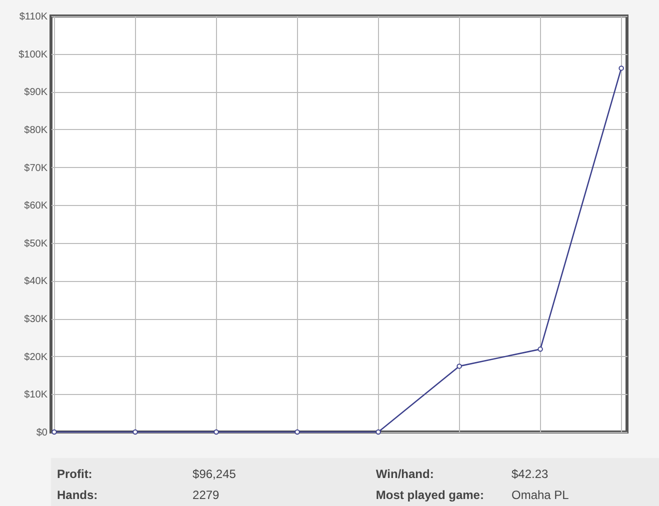  Describe the element at coordinates (36, 320) in the screenshot. I see `y-tick-label: $30K` at that location.